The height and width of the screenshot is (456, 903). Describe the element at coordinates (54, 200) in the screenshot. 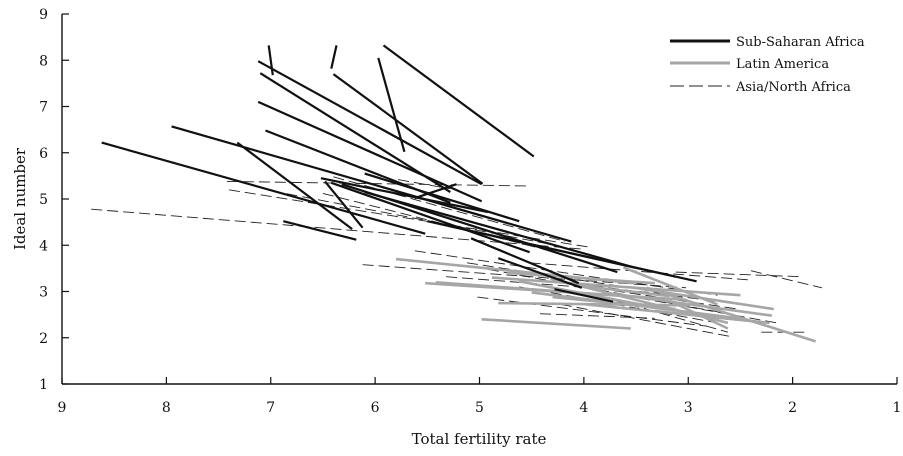

I see `y-ticks: 1 2 3 4 5 6 7 8 9` at that location.